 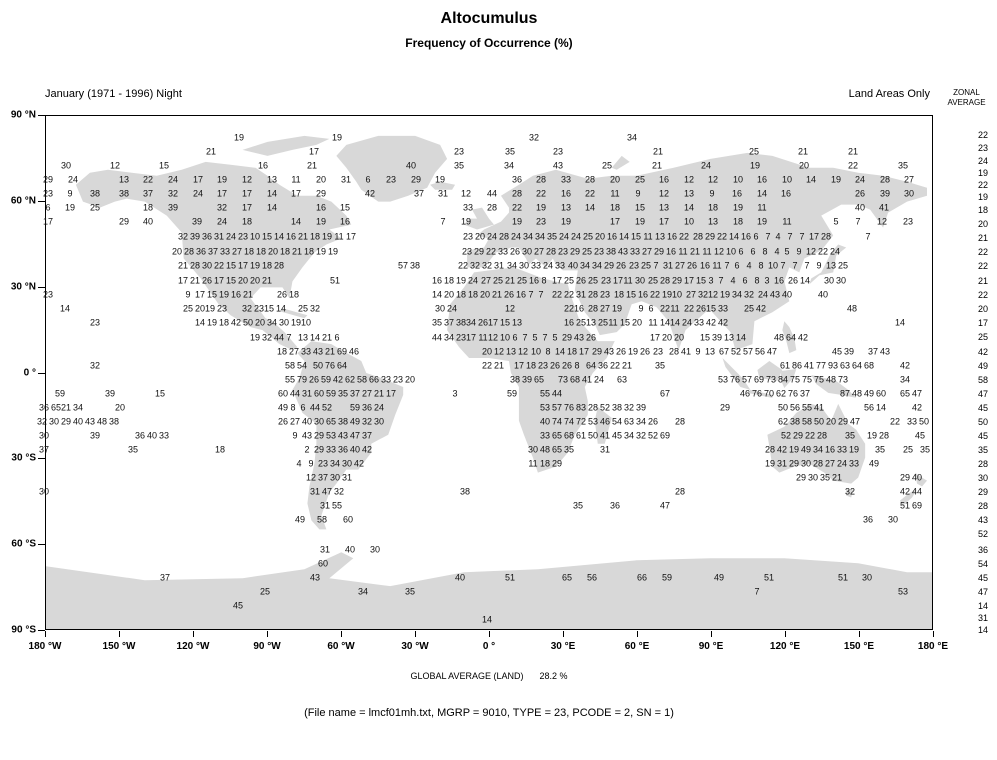 I want to click on zonal-average-value: 30, so click(x=982, y=478).